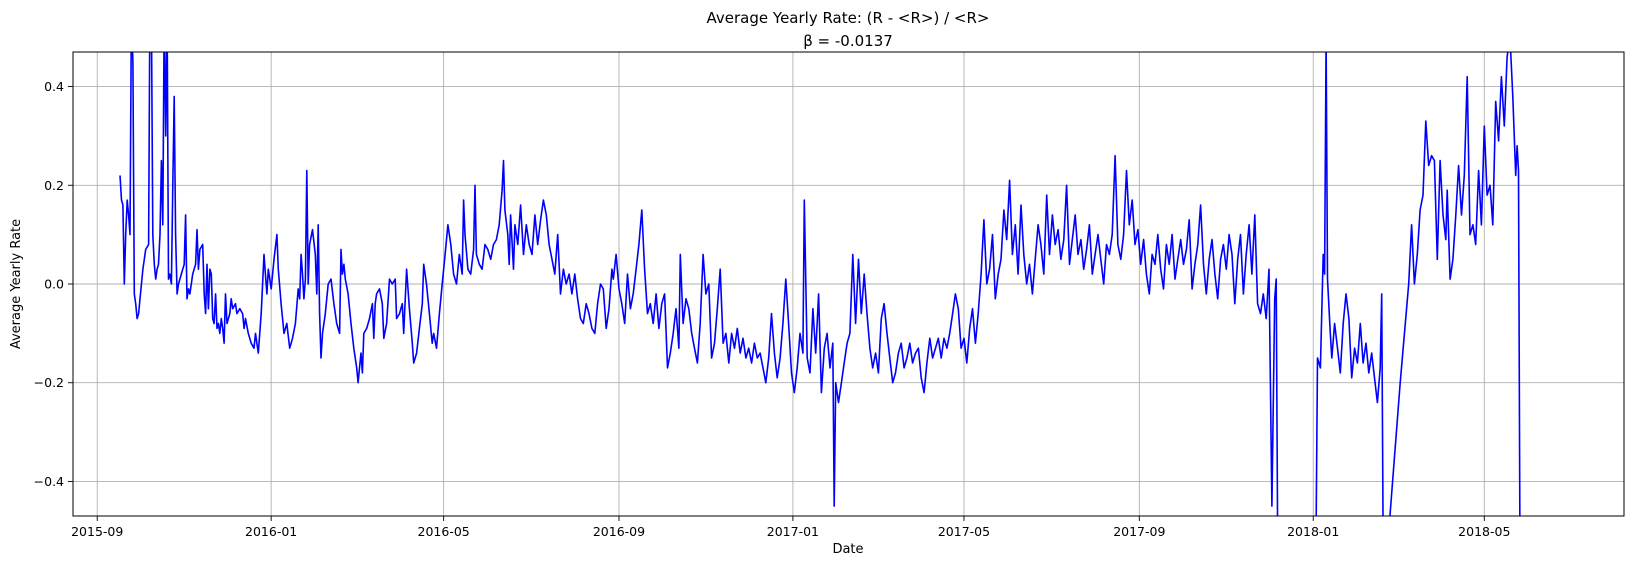 Image resolution: width=1632 pixels, height=568 pixels. Describe the element at coordinates (49, 481) in the screenshot. I see `y-tick-label: −0.4` at that location.